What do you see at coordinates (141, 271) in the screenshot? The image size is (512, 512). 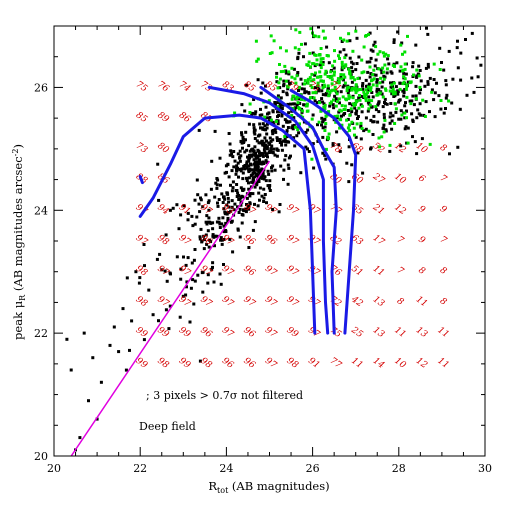 I see `completeness-value: 98` at bounding box center [141, 271].